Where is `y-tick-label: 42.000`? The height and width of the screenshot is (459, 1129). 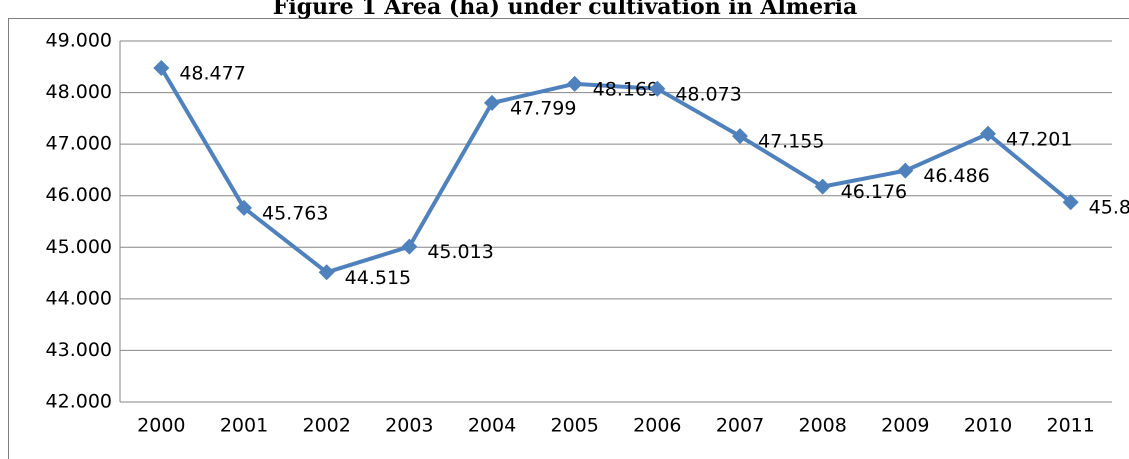 y-tick-label: 42.000 is located at coordinates (79, 402).